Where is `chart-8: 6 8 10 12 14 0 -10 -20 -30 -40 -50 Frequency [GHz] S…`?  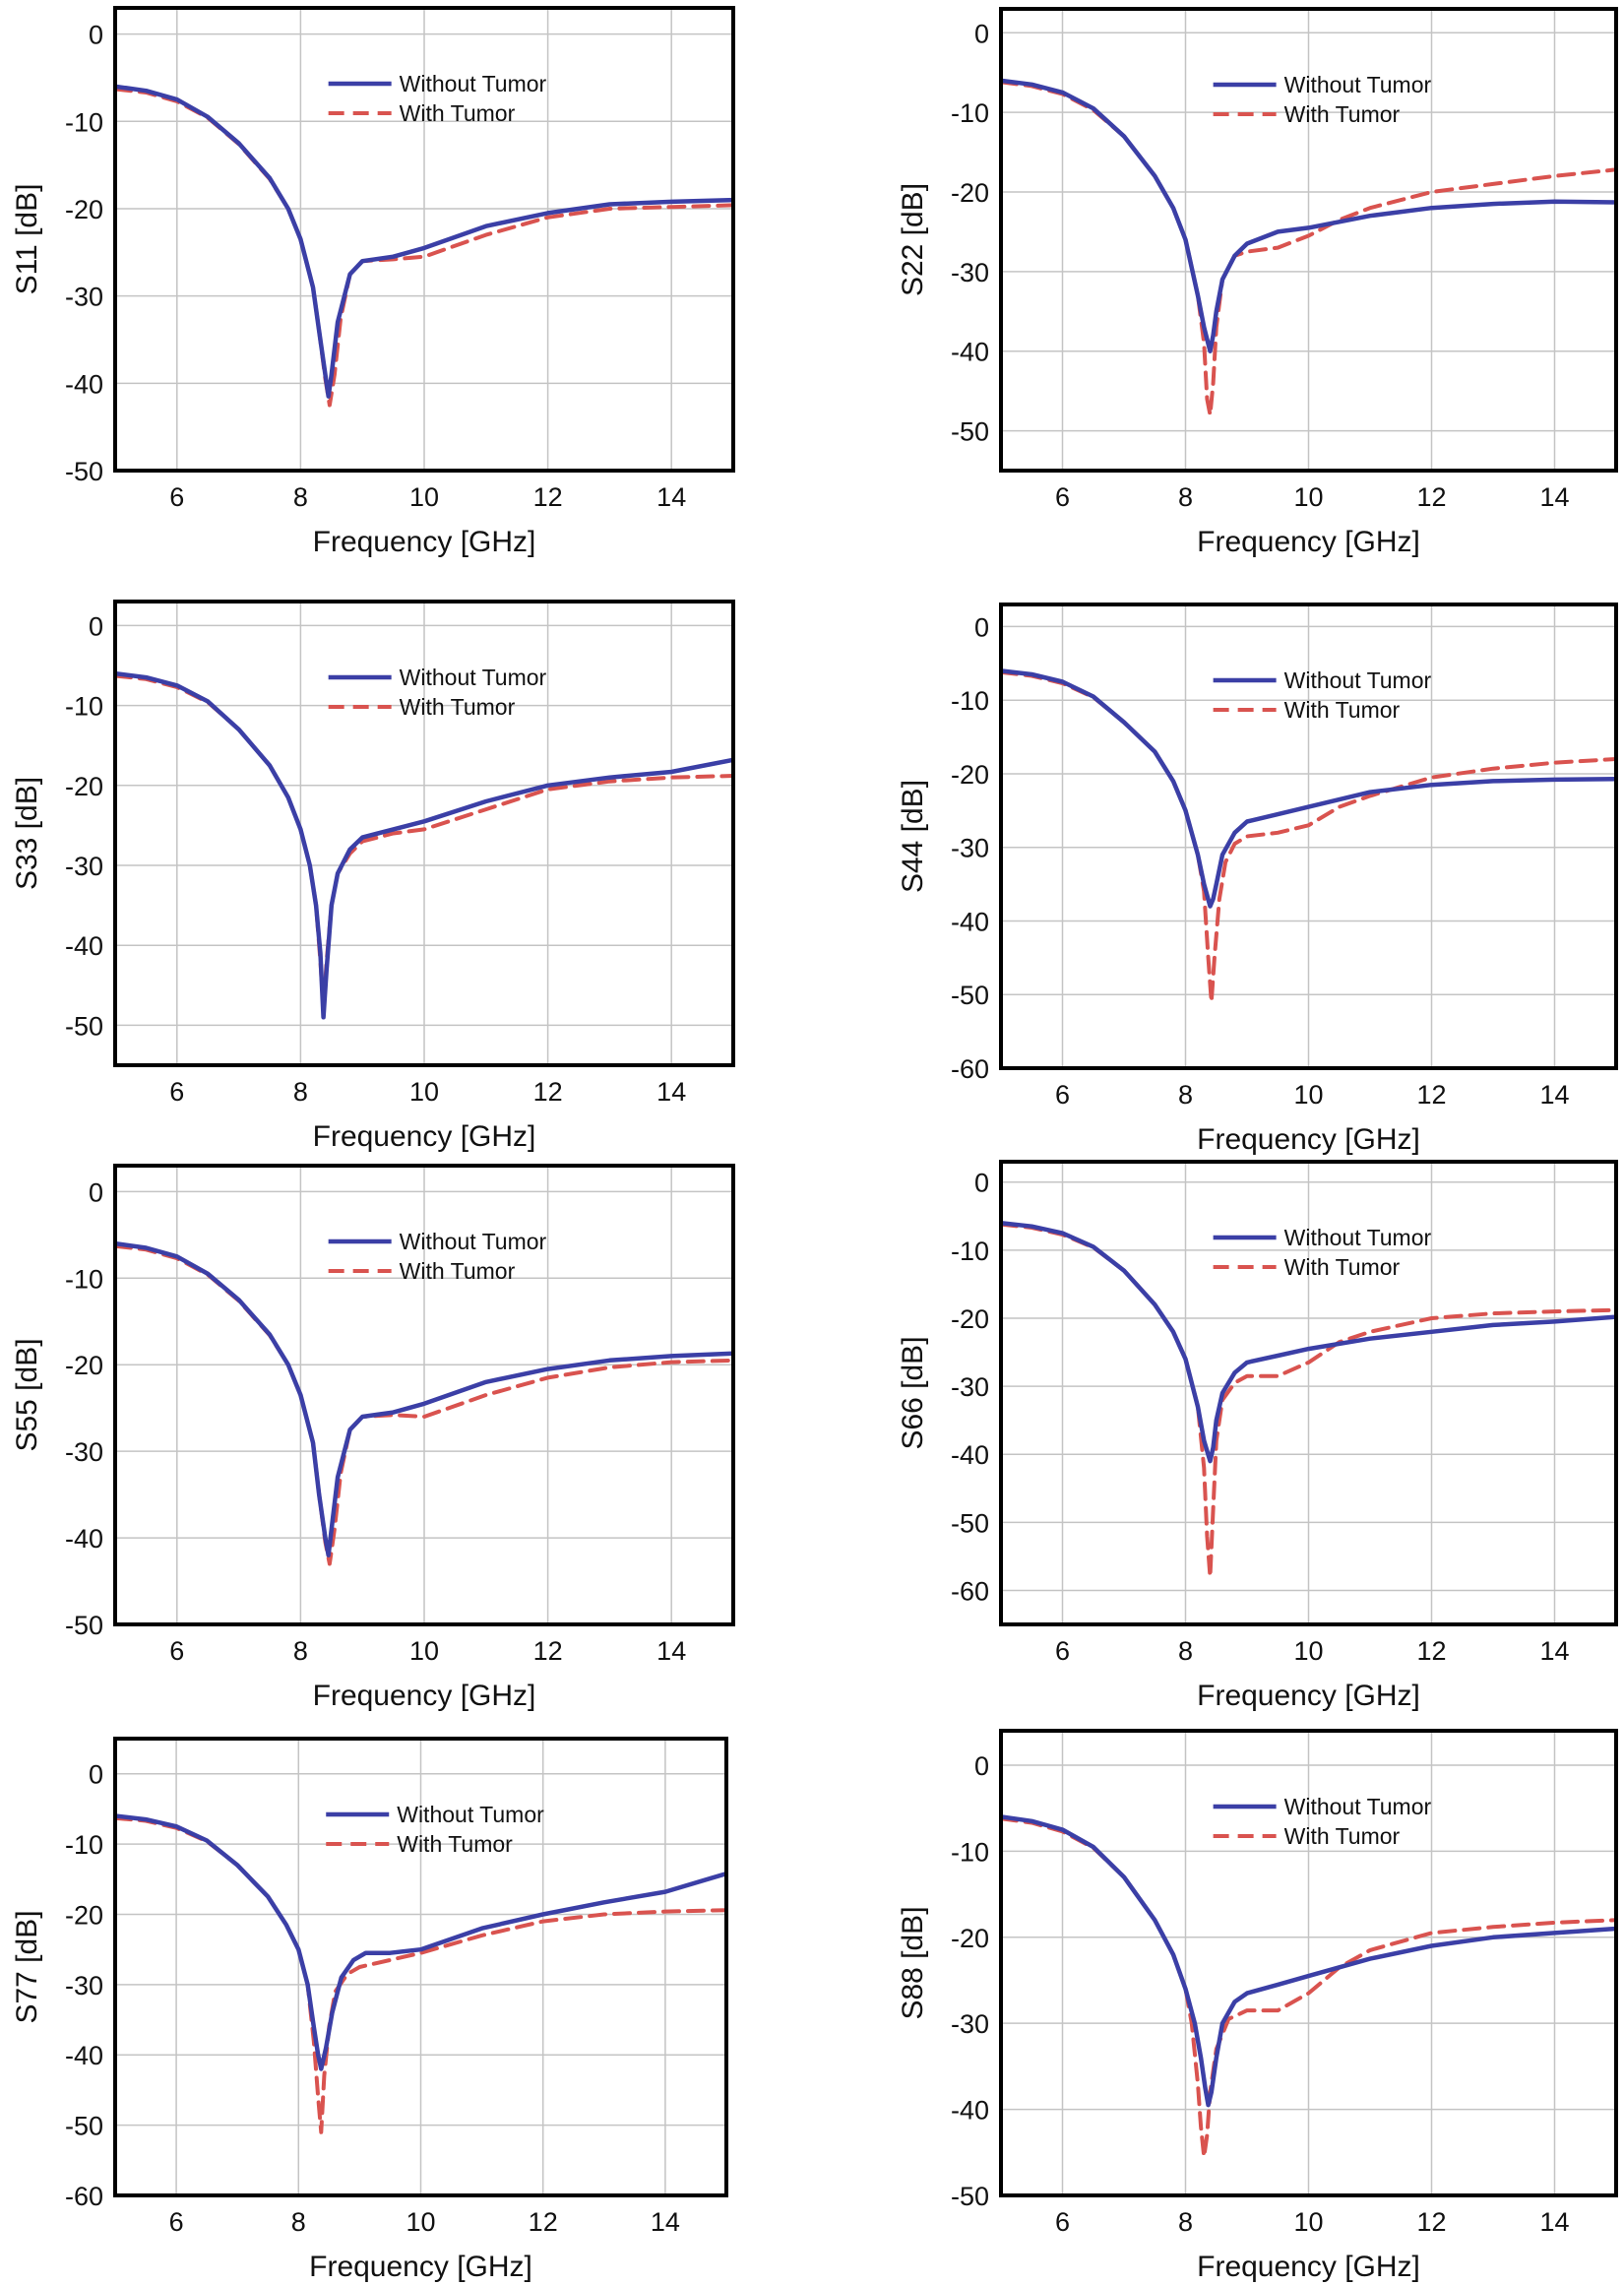
chart-8: 6 8 10 12 14 0 -10 -20 -30 -40 -50 Frequency [GHz] S… is located at coordinates (1257, 2006).